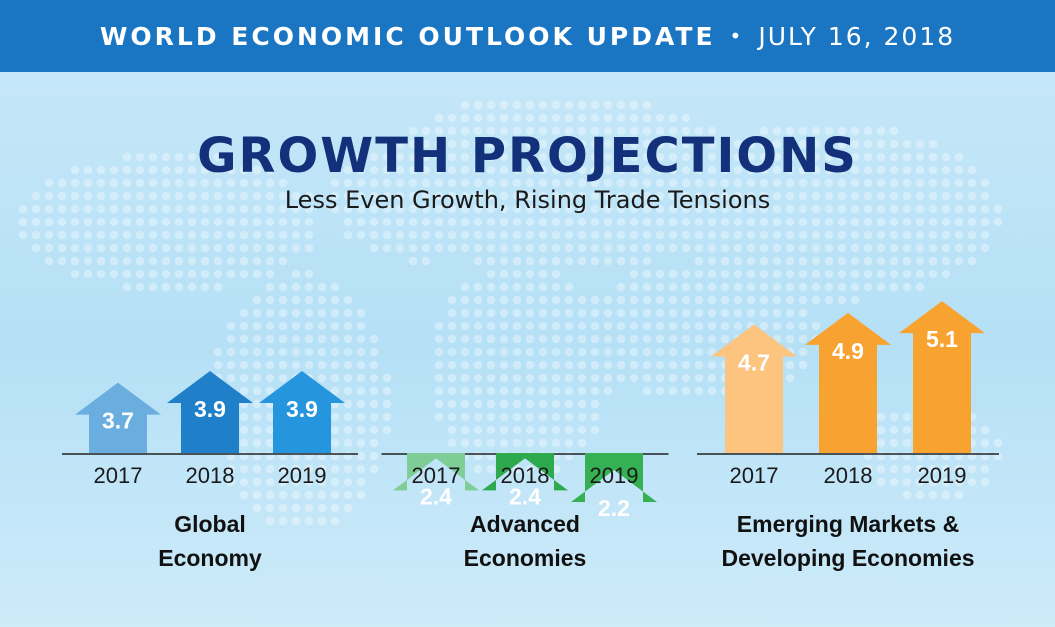 Image resolution: width=1055 pixels, height=627 pixels. I want to click on year-label: 2017, so click(118, 475).